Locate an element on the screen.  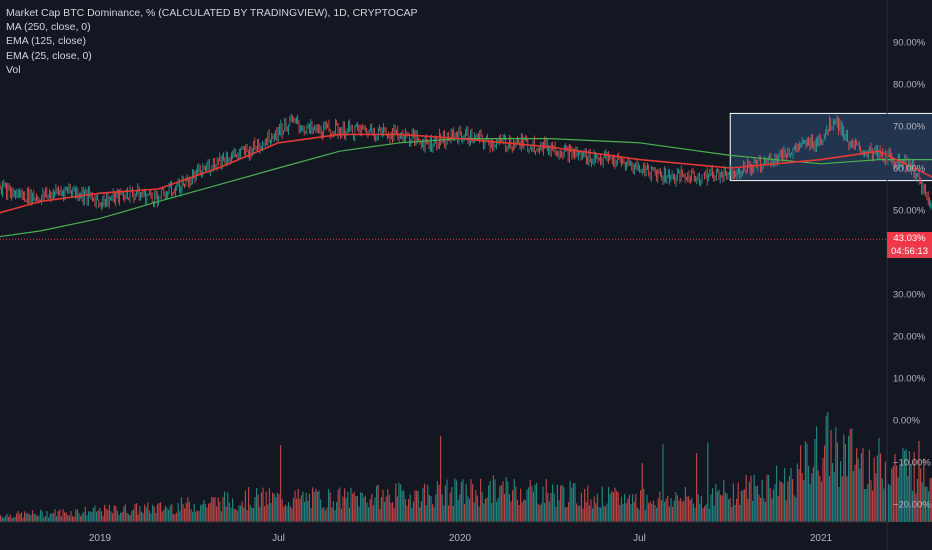
time-axis: Jul2019Jul2020Jul2021Jul2022Jul2023Jul is located at coordinates (466, 532).